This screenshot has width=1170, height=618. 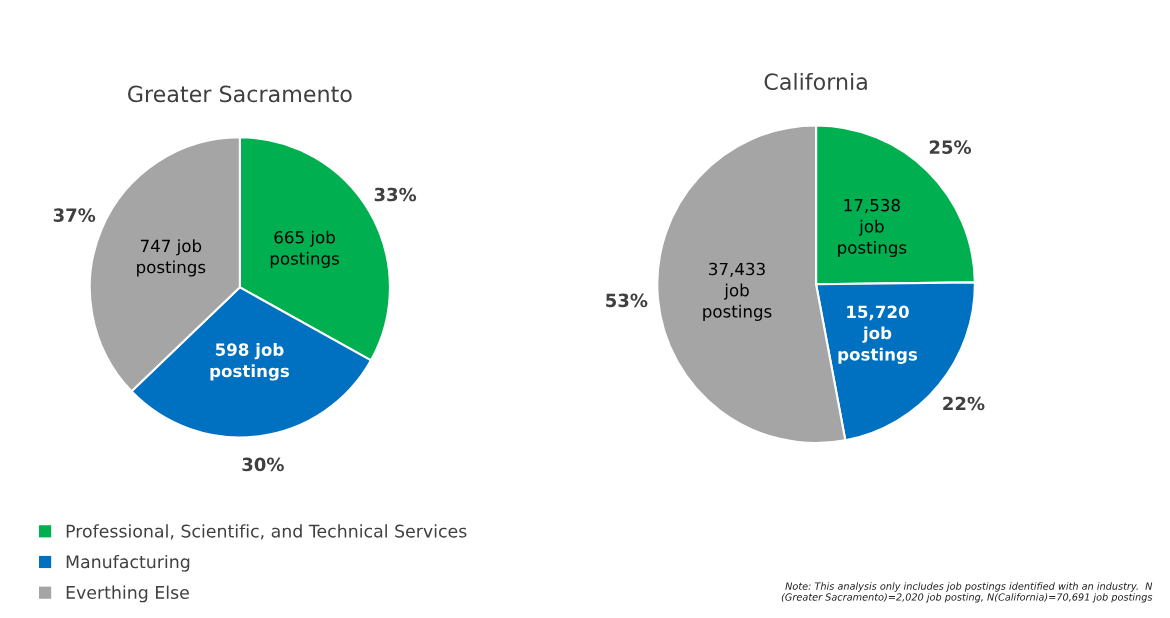 What do you see at coordinates (266, 532) in the screenshot?
I see `legend-label: Professional, Scientific, and Technical Services` at bounding box center [266, 532].